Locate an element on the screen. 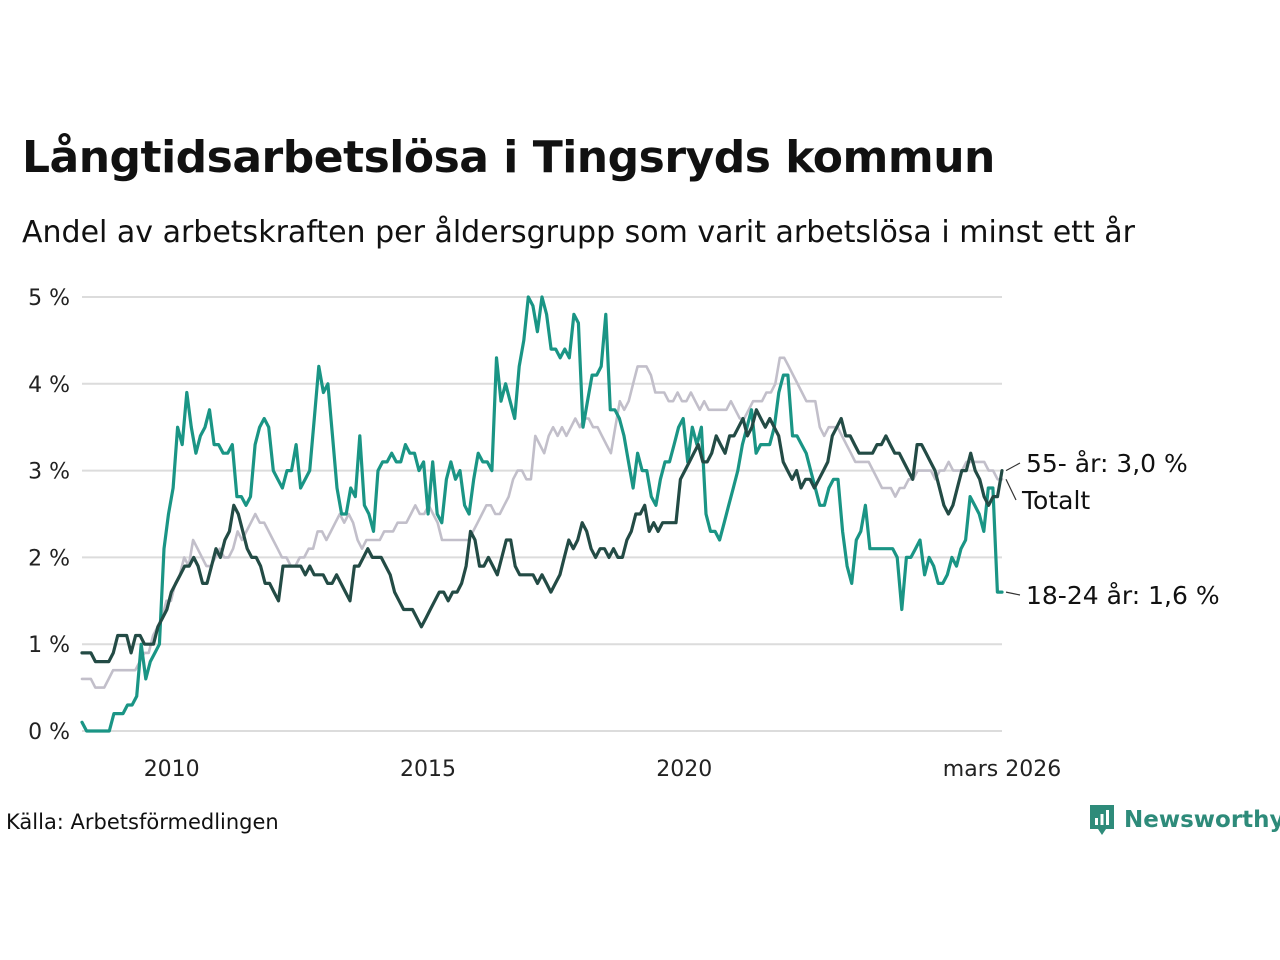 This screenshot has height=960, width=1280. label-connector-young is located at coordinates (1013, 593).